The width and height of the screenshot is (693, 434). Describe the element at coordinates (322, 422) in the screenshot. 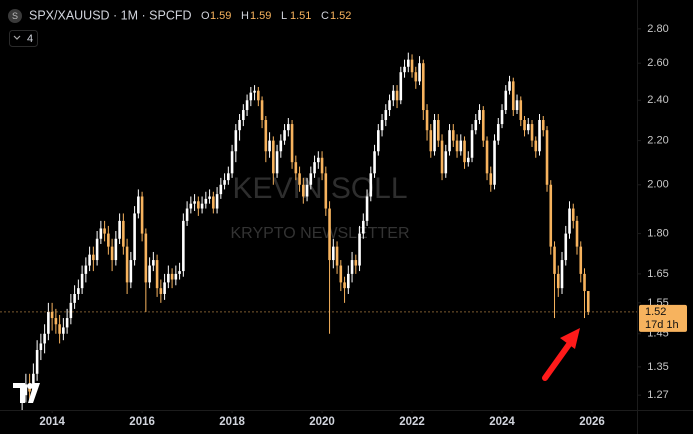

I see `x-tick-label: 2020` at that location.